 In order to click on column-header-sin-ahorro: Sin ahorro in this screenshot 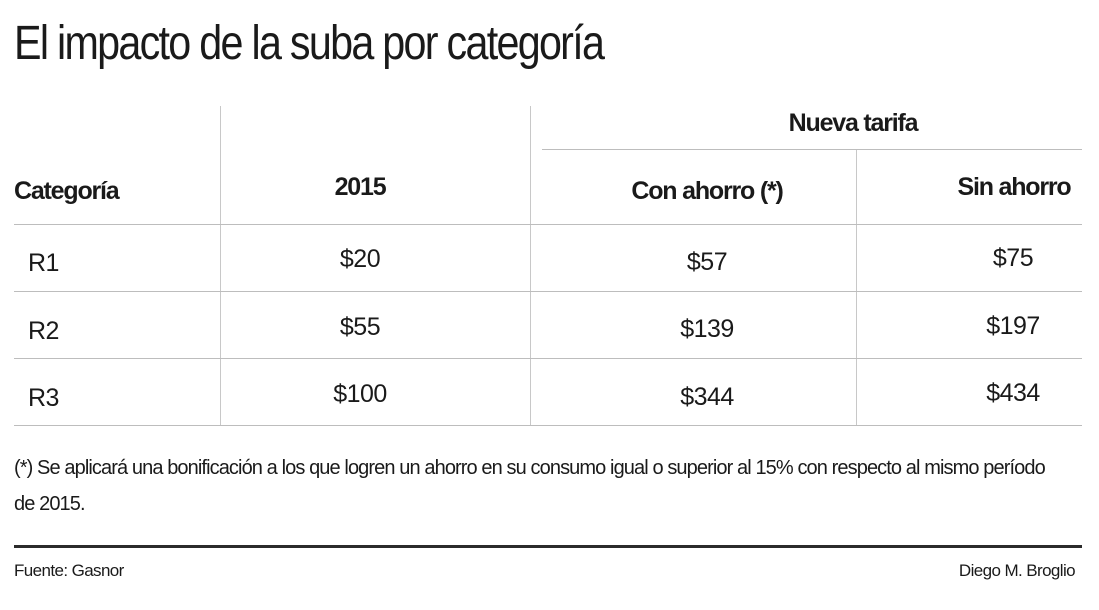, I will do `click(1014, 187)`.